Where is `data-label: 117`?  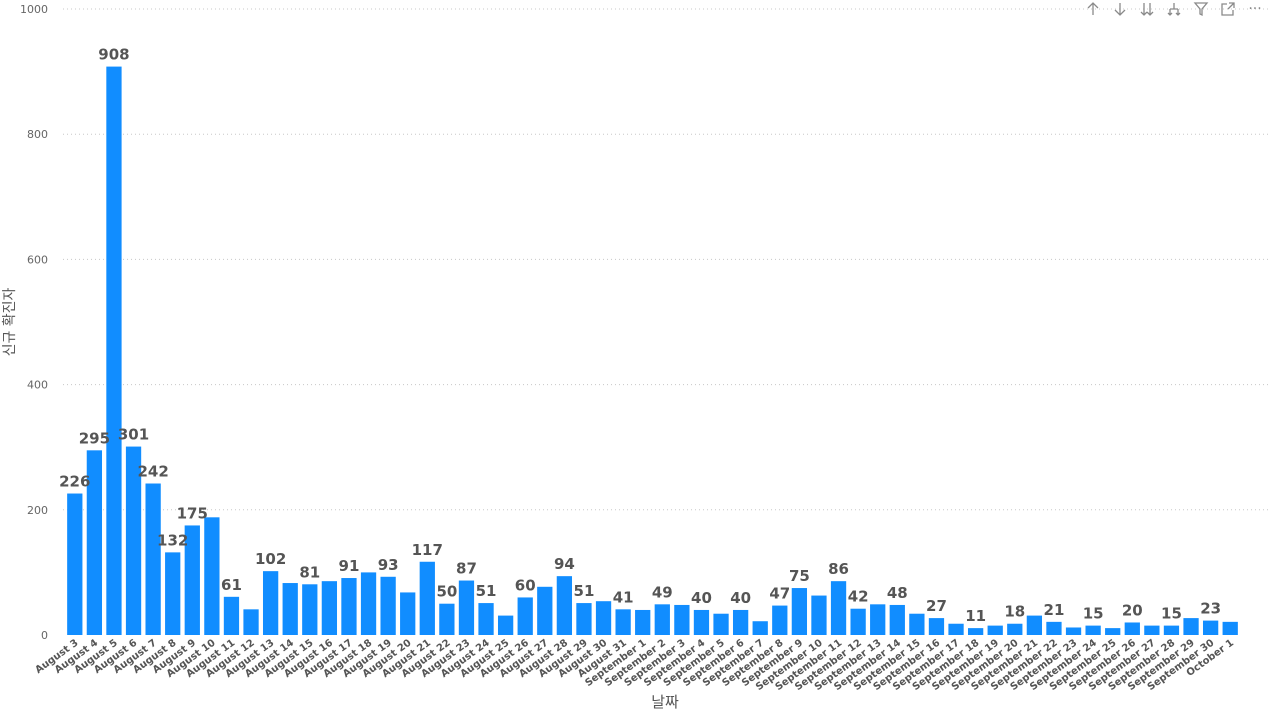
data-label: 117 is located at coordinates (427, 550).